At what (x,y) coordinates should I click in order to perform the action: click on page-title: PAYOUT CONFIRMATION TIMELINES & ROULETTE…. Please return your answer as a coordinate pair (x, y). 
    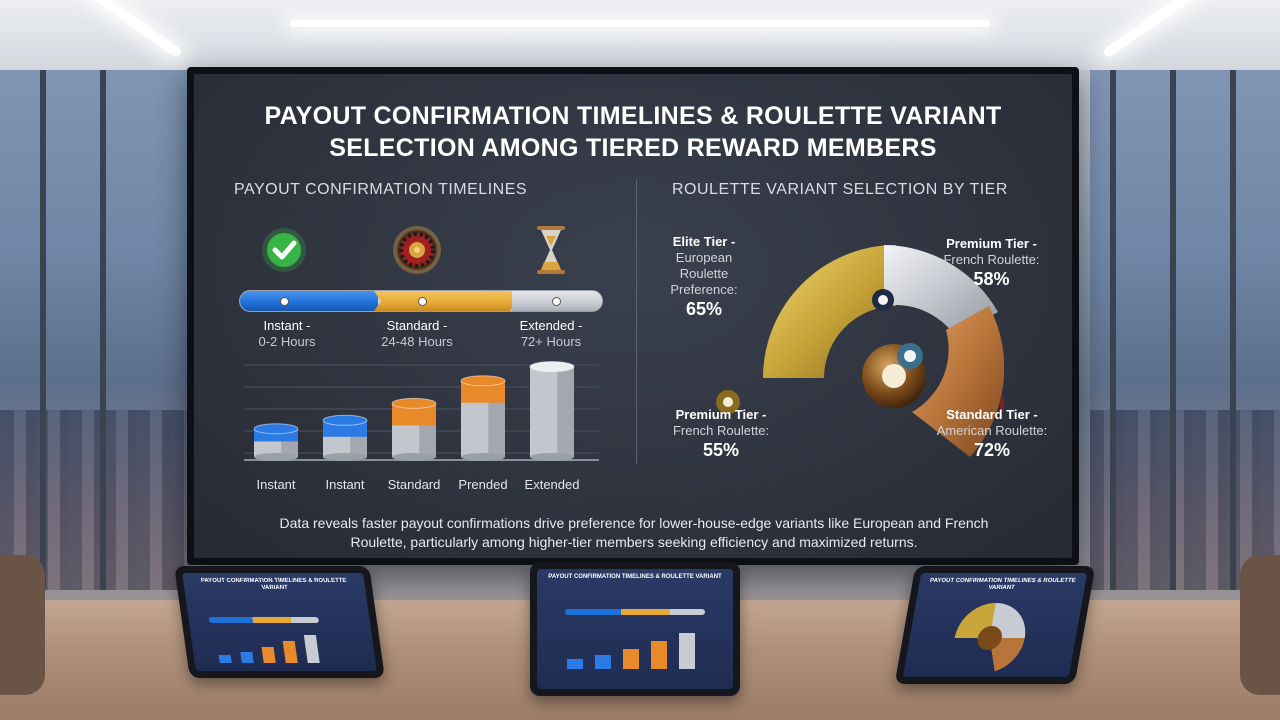
    Looking at the image, I should click on (633, 132).